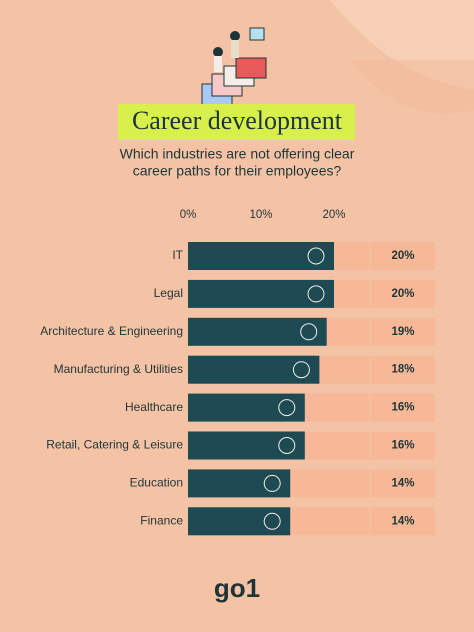 The width and height of the screenshot is (474, 632). What do you see at coordinates (168, 293) in the screenshot?
I see `category-label: Legal` at bounding box center [168, 293].